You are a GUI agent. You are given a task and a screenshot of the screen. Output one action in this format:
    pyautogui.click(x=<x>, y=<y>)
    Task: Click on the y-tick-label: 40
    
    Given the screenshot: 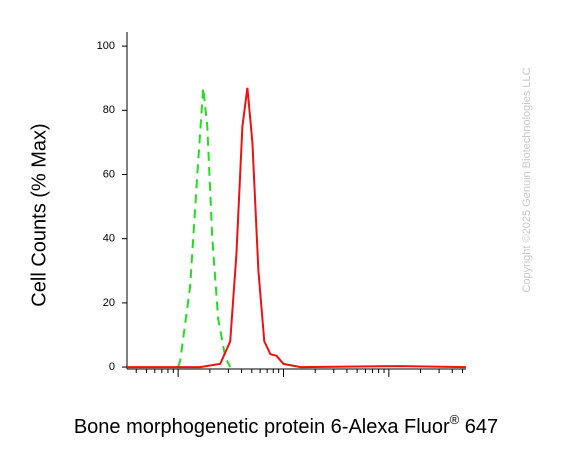 What is the action you would take?
    pyautogui.click(x=109, y=239)
    